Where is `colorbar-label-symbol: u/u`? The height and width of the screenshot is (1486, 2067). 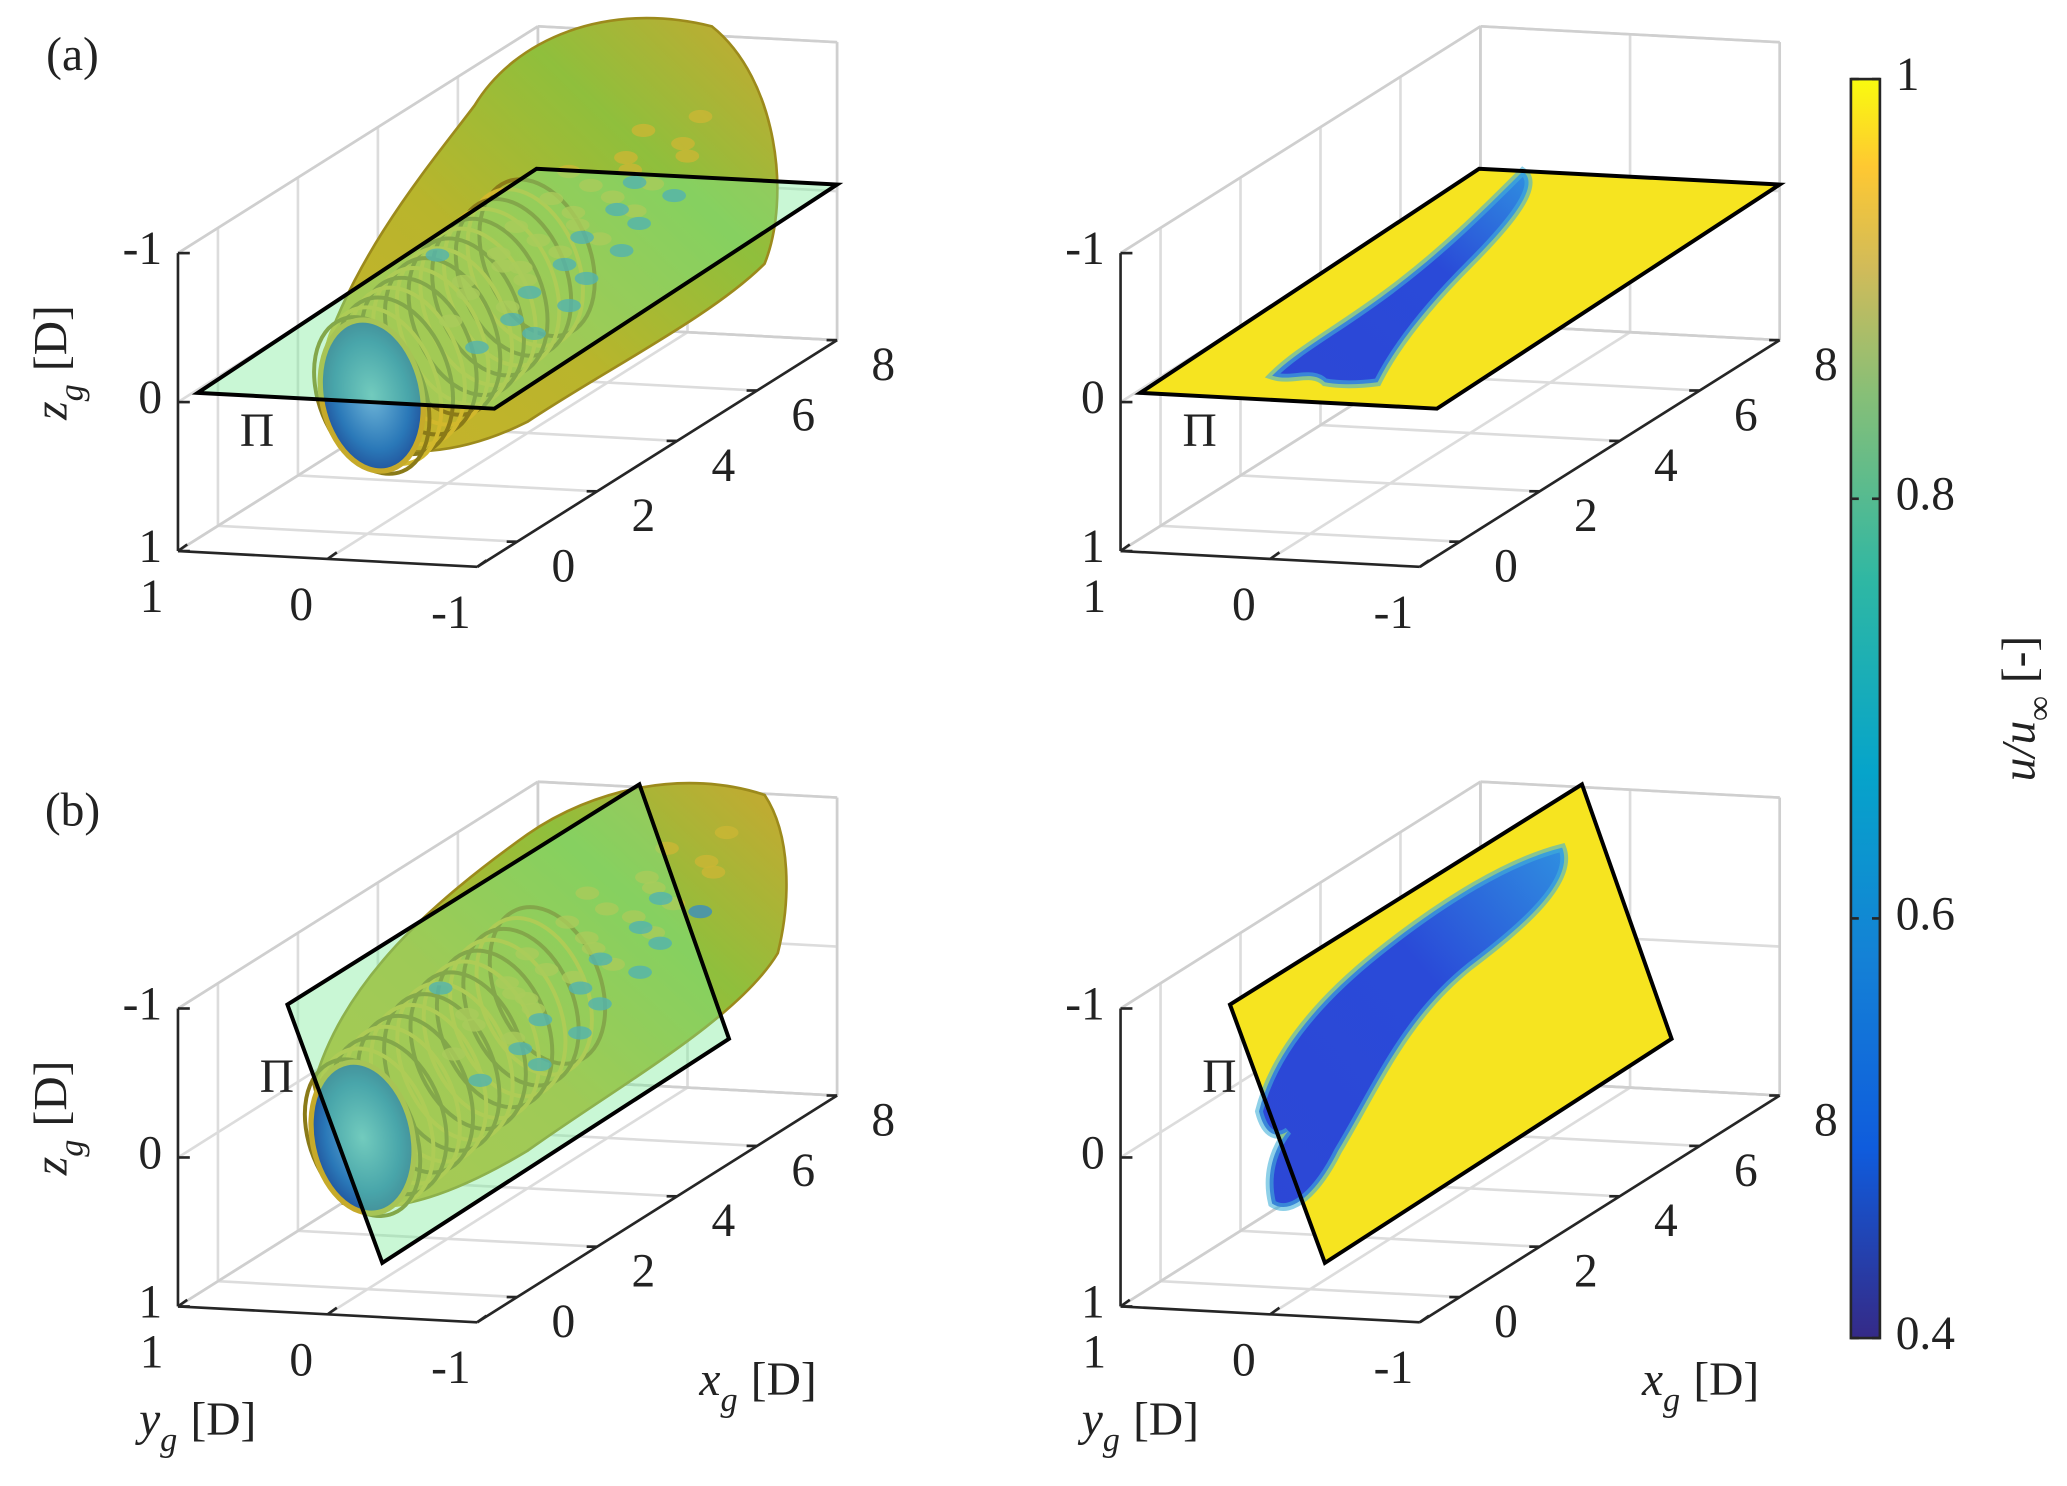
colorbar-label-symbol: u/u is located at coordinates (2019, 751).